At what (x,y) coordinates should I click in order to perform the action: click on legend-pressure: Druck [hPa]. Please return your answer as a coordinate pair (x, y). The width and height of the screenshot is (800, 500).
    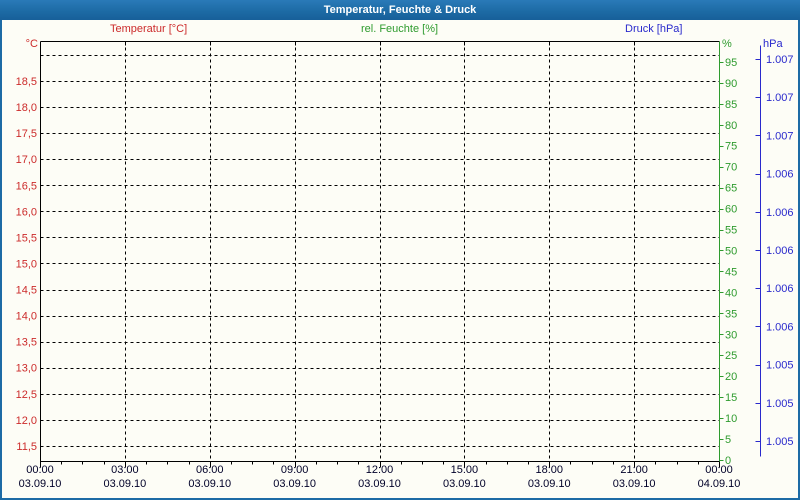
    Looking at the image, I should click on (654, 29).